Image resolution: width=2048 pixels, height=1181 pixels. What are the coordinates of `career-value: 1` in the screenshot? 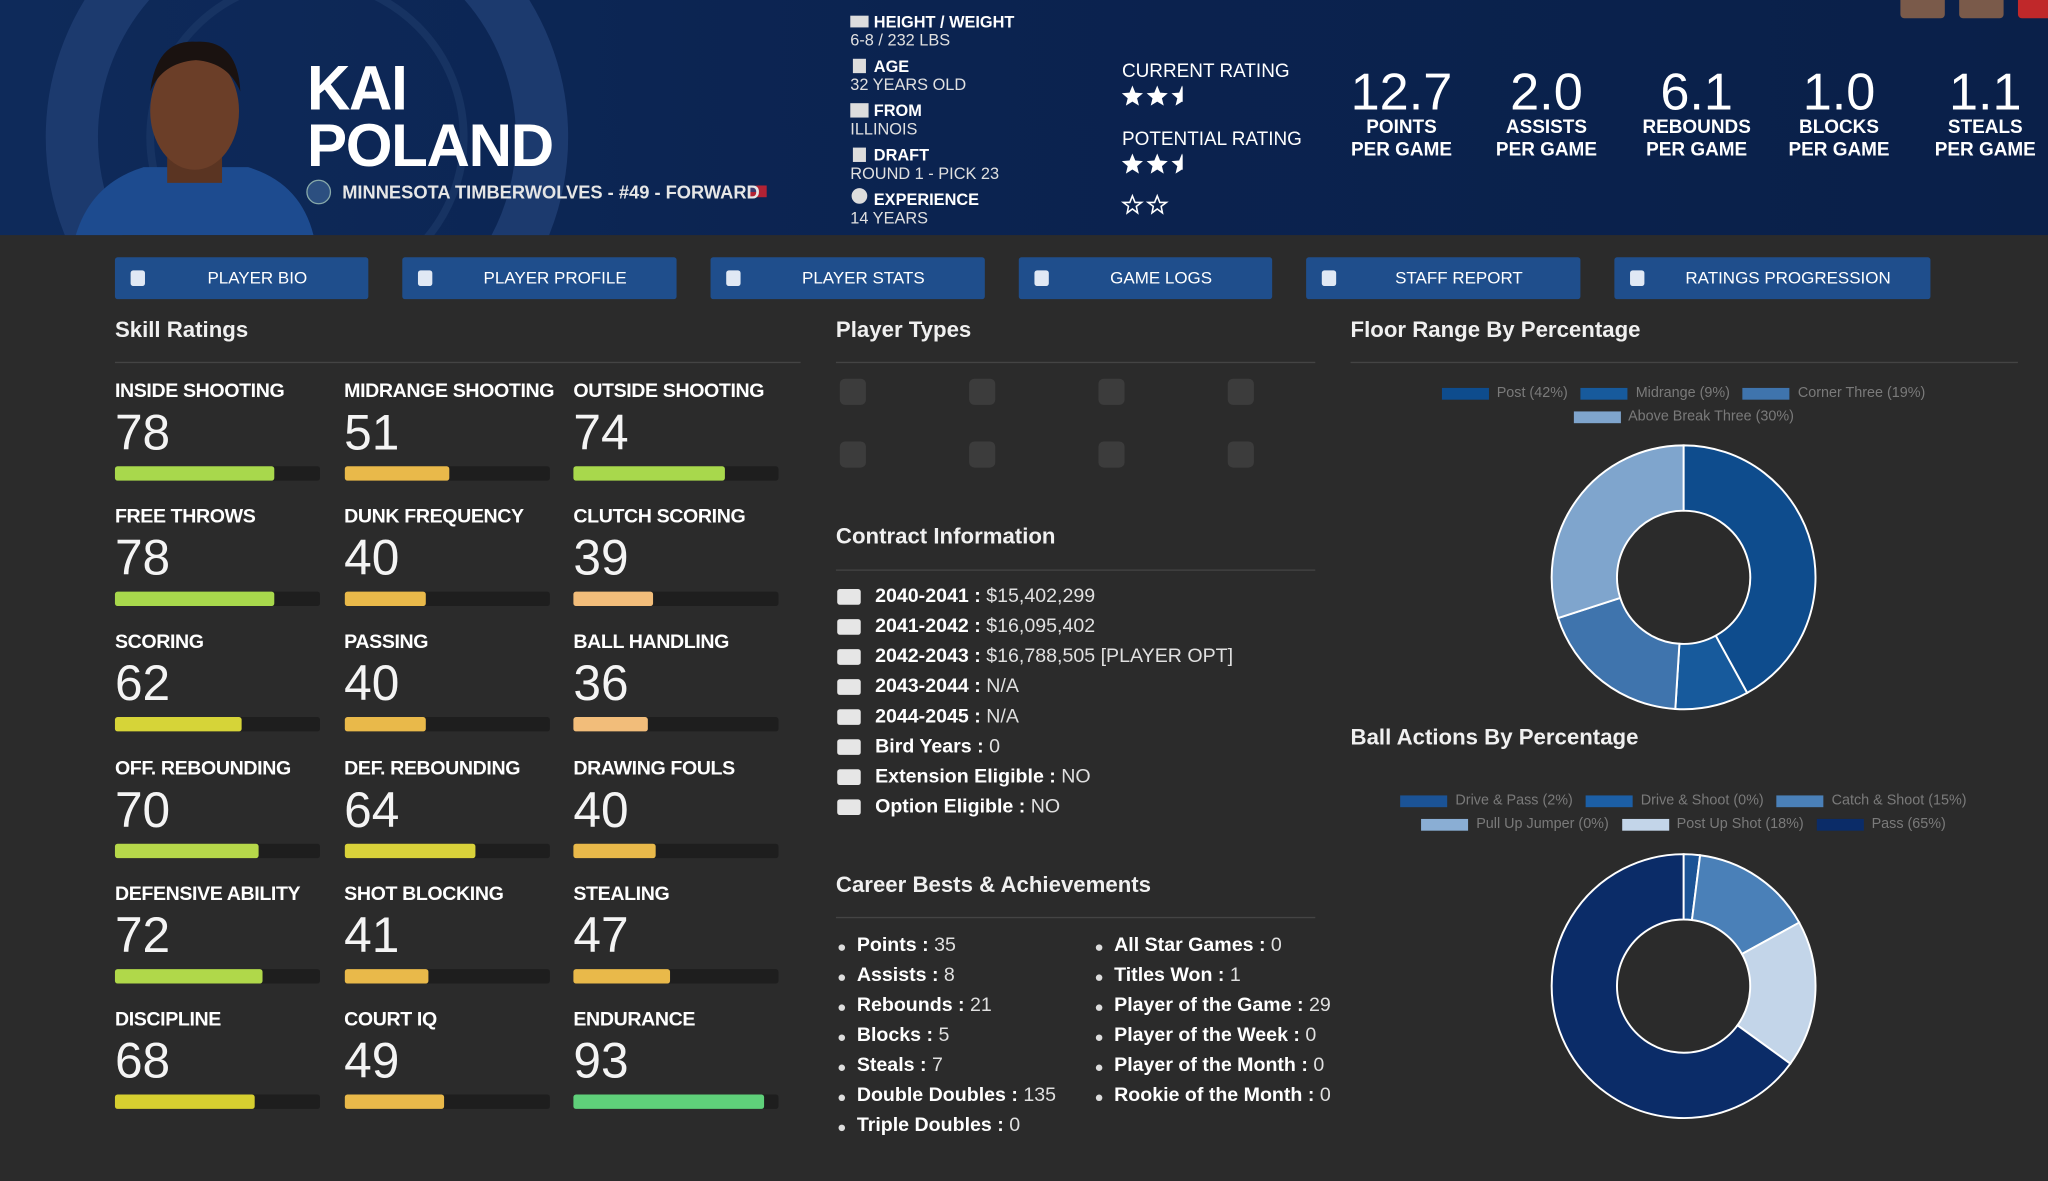 It's located at (1235, 975).